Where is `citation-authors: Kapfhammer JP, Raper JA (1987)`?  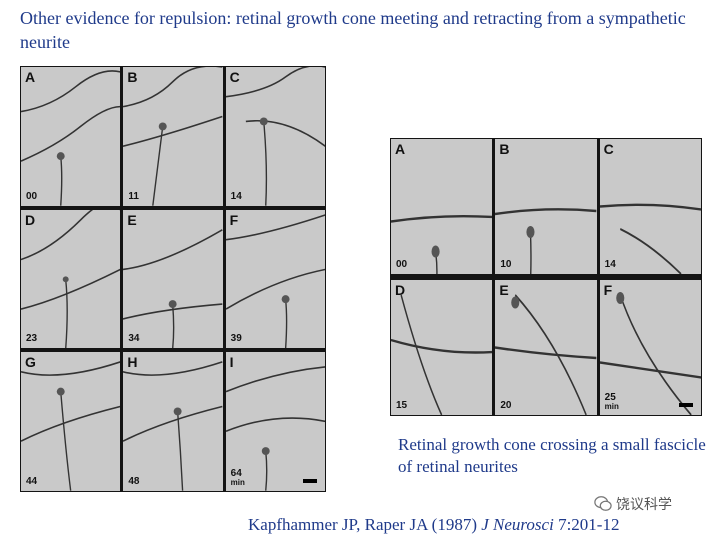
citation-authors: Kapfhammer JP, Raper JA (1987) is located at coordinates (365, 524).